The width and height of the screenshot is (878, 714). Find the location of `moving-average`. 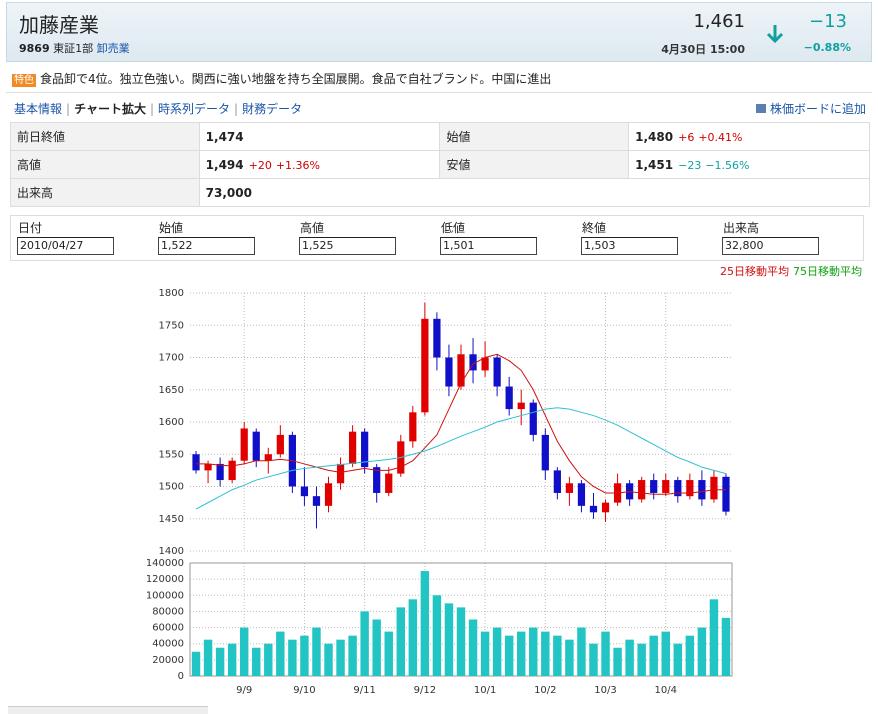

moving-average is located at coordinates (461, 458).